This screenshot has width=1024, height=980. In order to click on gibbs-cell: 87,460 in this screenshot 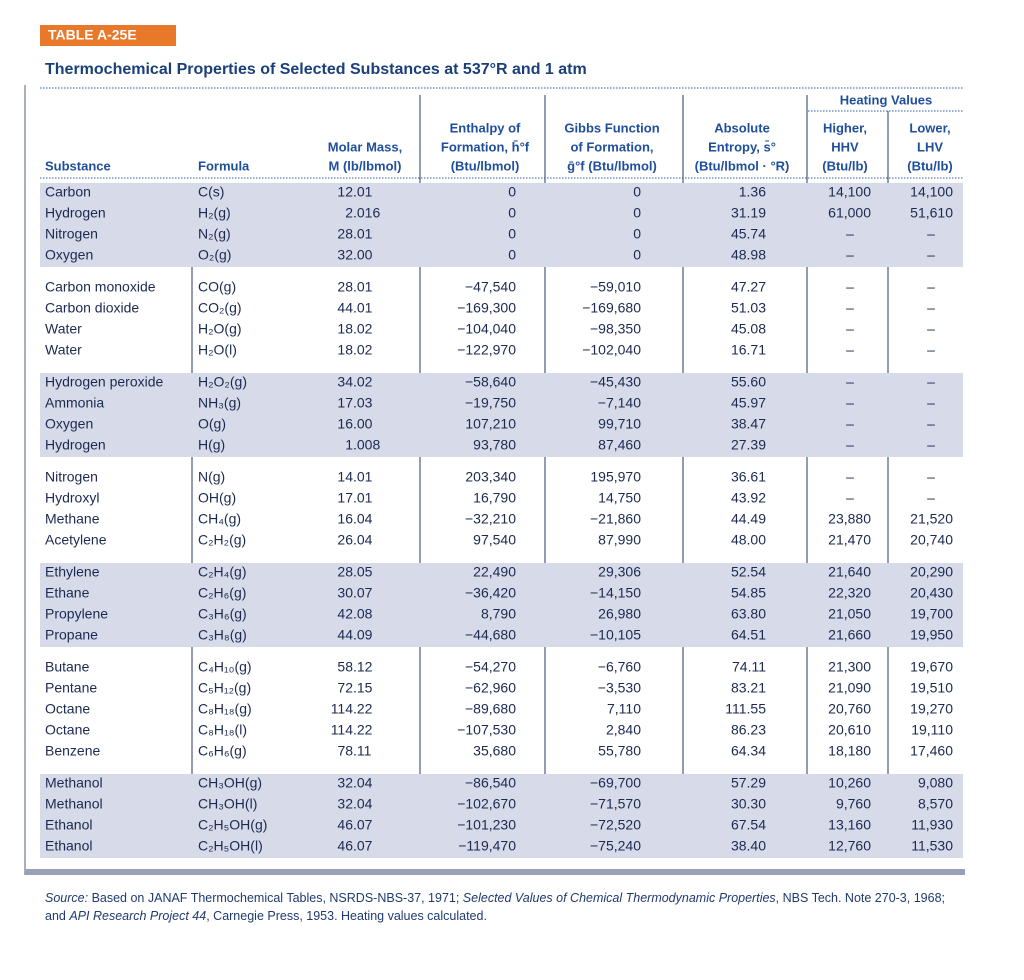, I will do `click(619, 445)`.